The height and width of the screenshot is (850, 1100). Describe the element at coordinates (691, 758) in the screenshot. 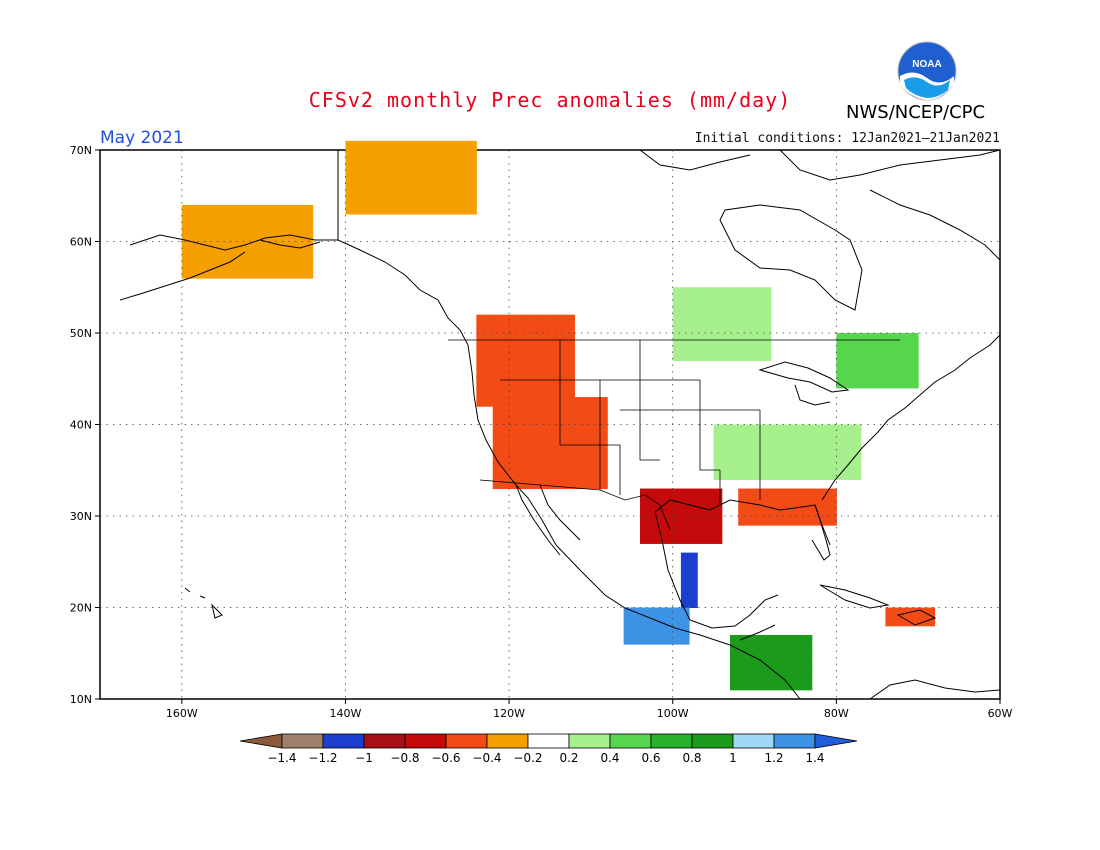

I see `colorbar-label: 0.8` at that location.